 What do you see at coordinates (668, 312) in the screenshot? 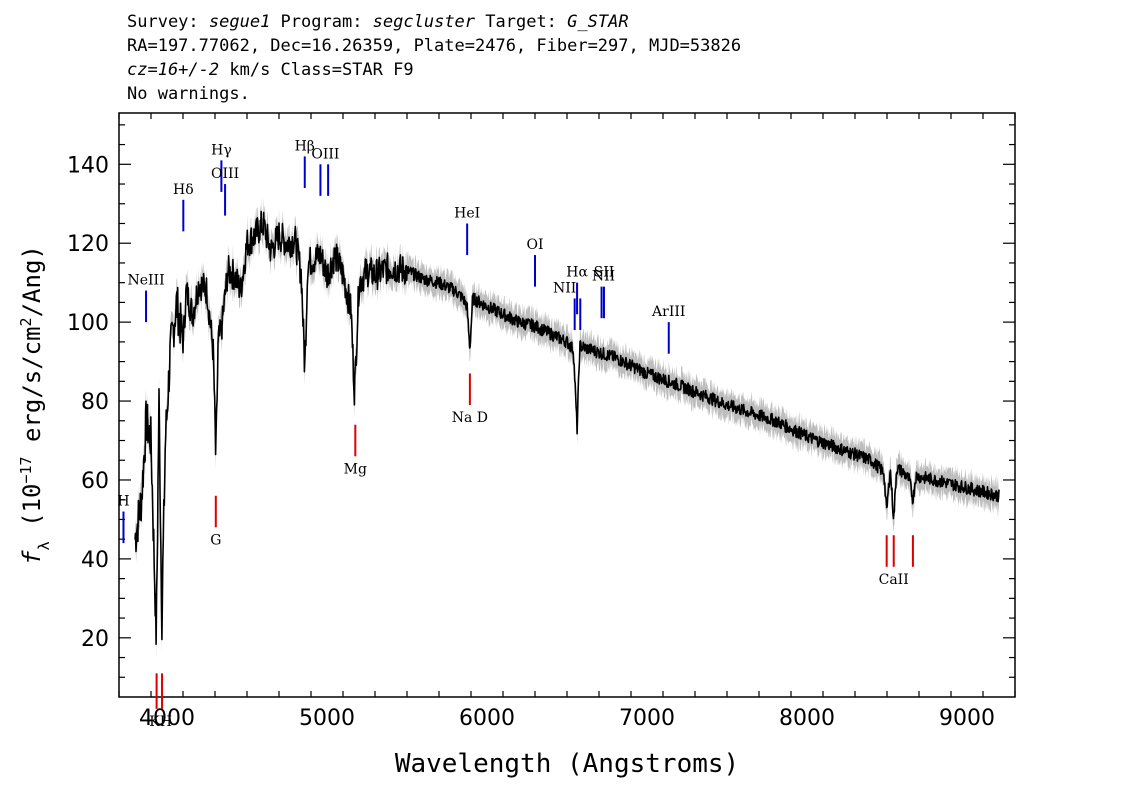
I see `line-label: ArIII` at bounding box center [668, 312].